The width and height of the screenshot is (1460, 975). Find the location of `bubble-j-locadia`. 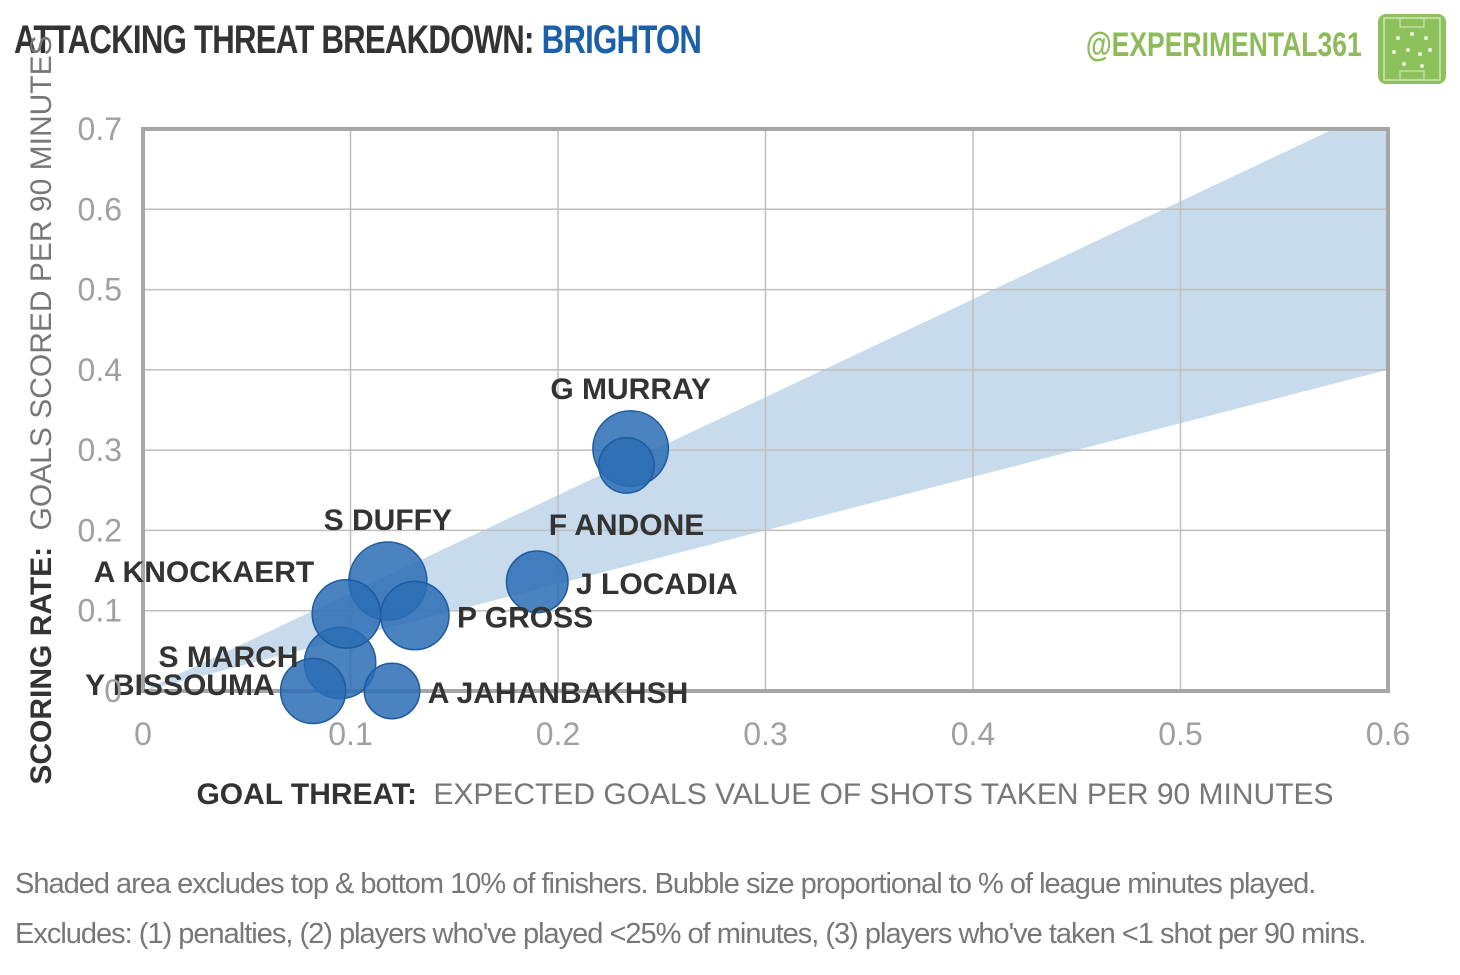

bubble-j-locadia is located at coordinates (537, 582).